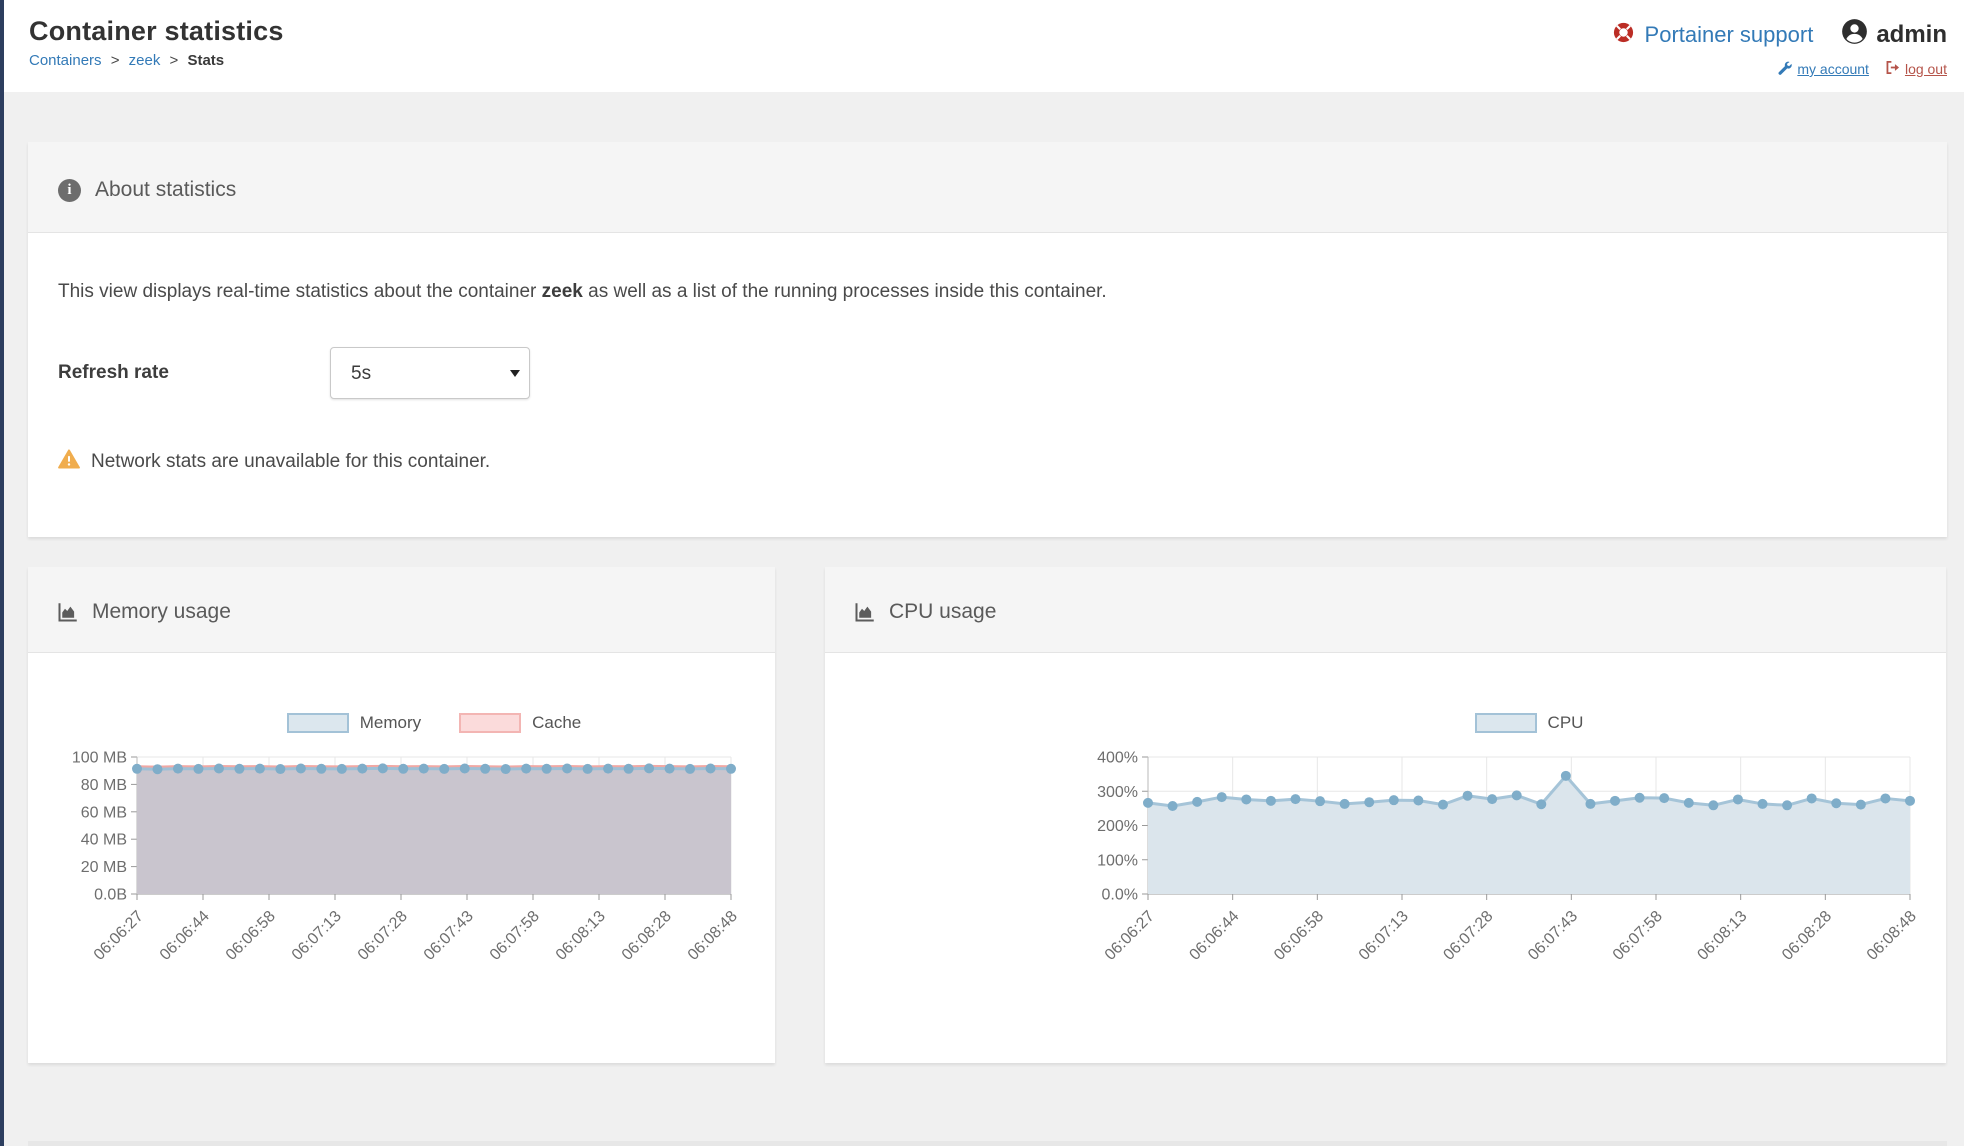  I want to click on breadcrumb-zeek-link: zeek, so click(144, 60).